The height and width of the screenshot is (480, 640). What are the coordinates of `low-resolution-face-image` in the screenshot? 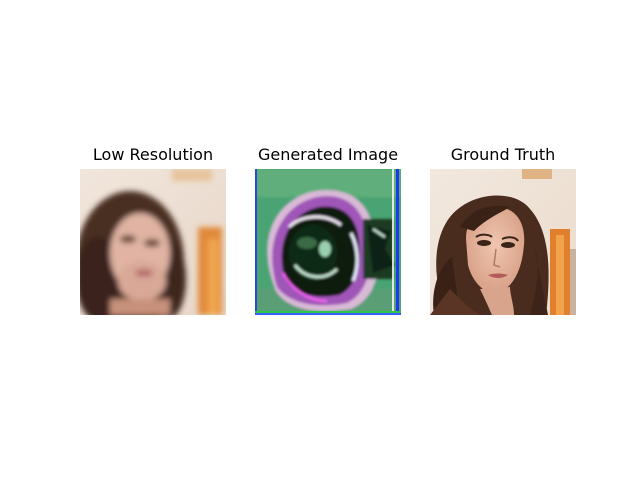 It's located at (153, 242).